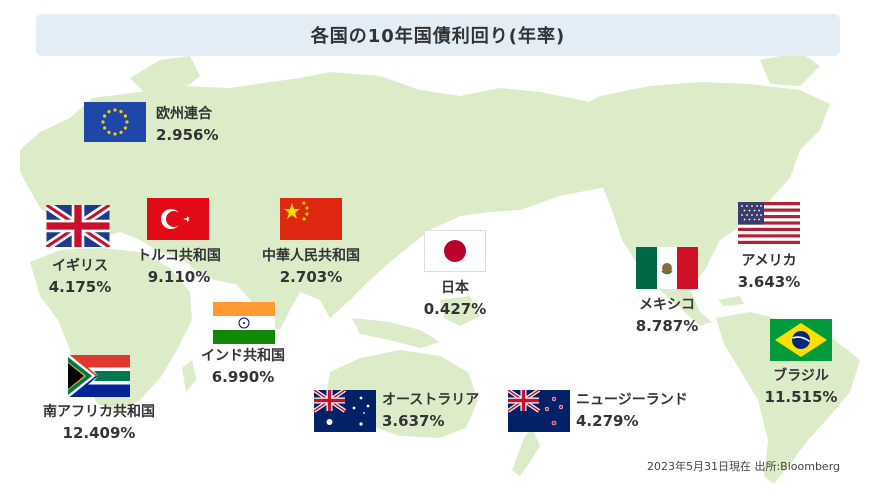 The width and height of the screenshot is (876, 500). Describe the element at coordinates (667, 326) in the screenshot. I see `mexico-value: 8.787%` at that location.